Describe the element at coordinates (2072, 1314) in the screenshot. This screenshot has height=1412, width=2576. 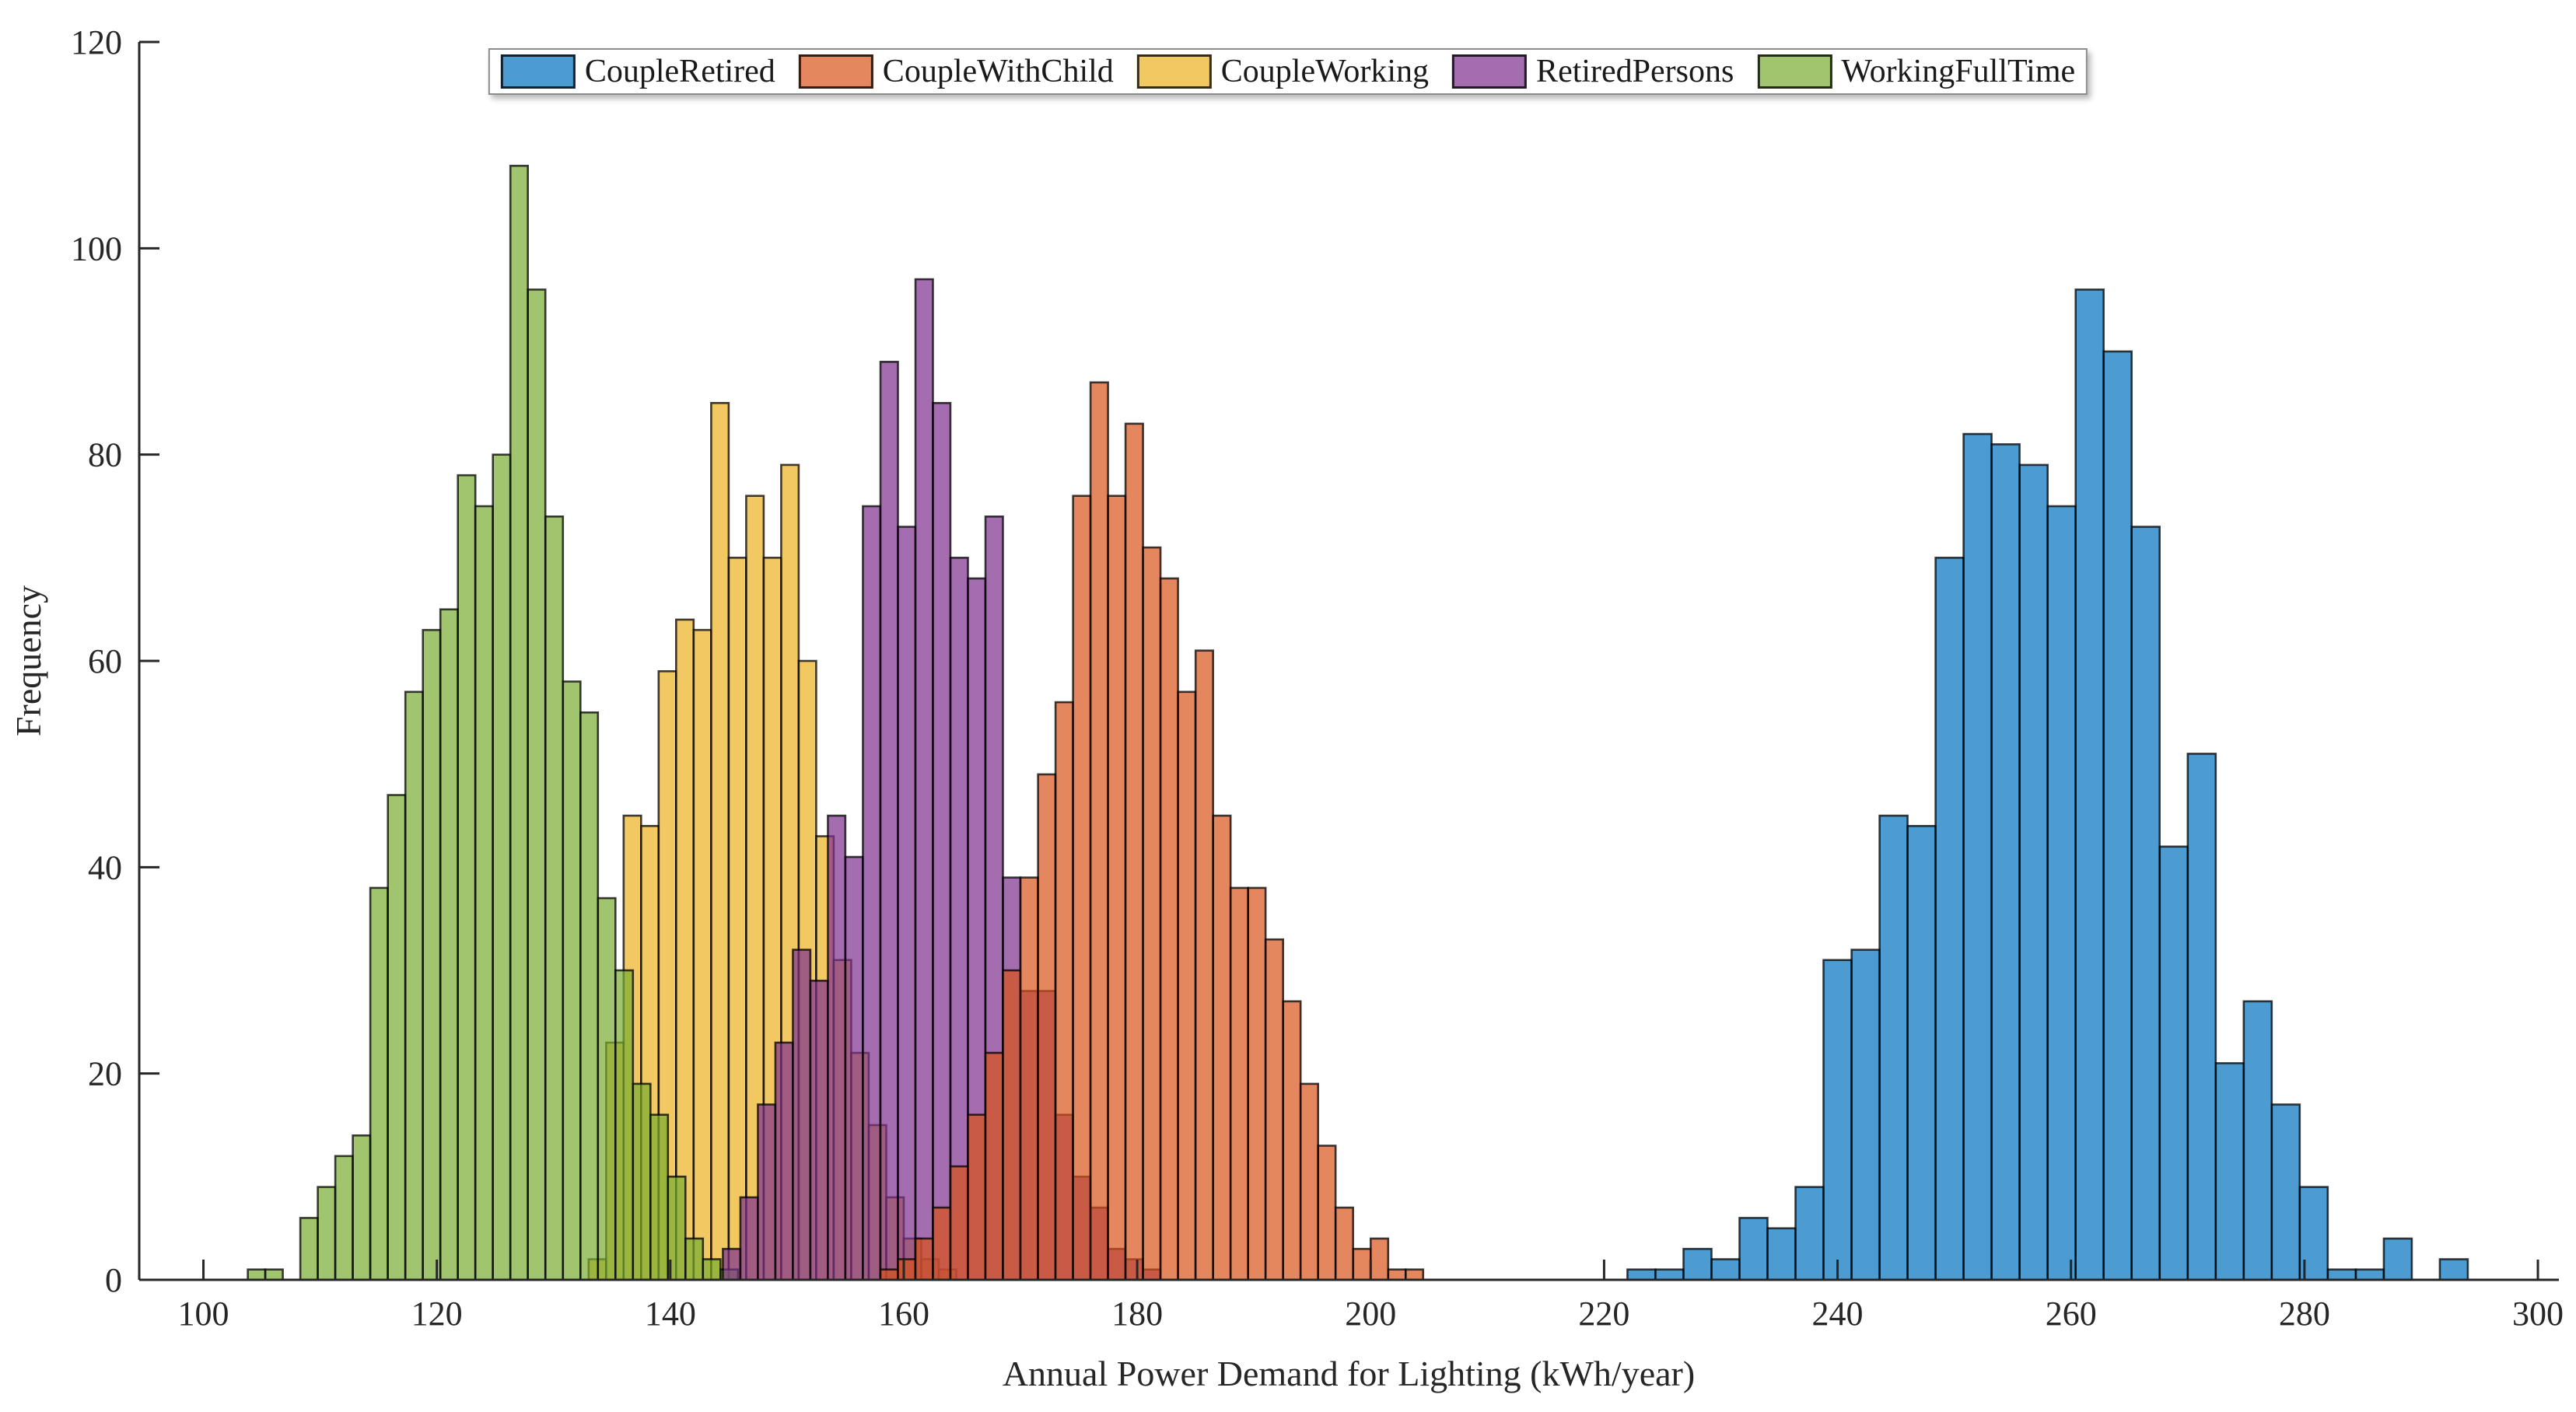
I see `x-tick-label: 260` at that location.